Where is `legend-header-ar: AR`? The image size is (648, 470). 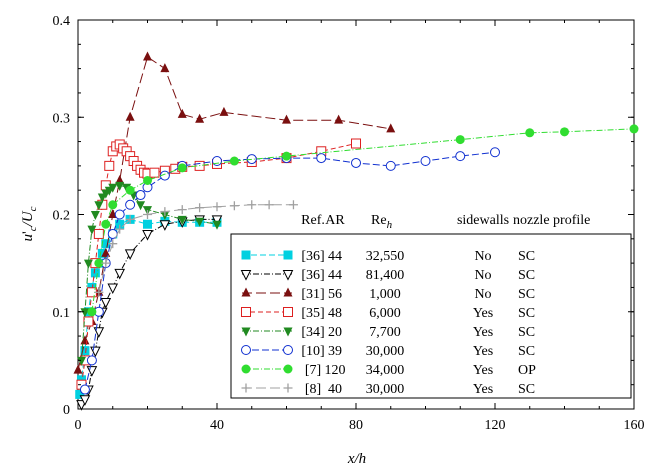 legend-header-ar: AR is located at coordinates (335, 220).